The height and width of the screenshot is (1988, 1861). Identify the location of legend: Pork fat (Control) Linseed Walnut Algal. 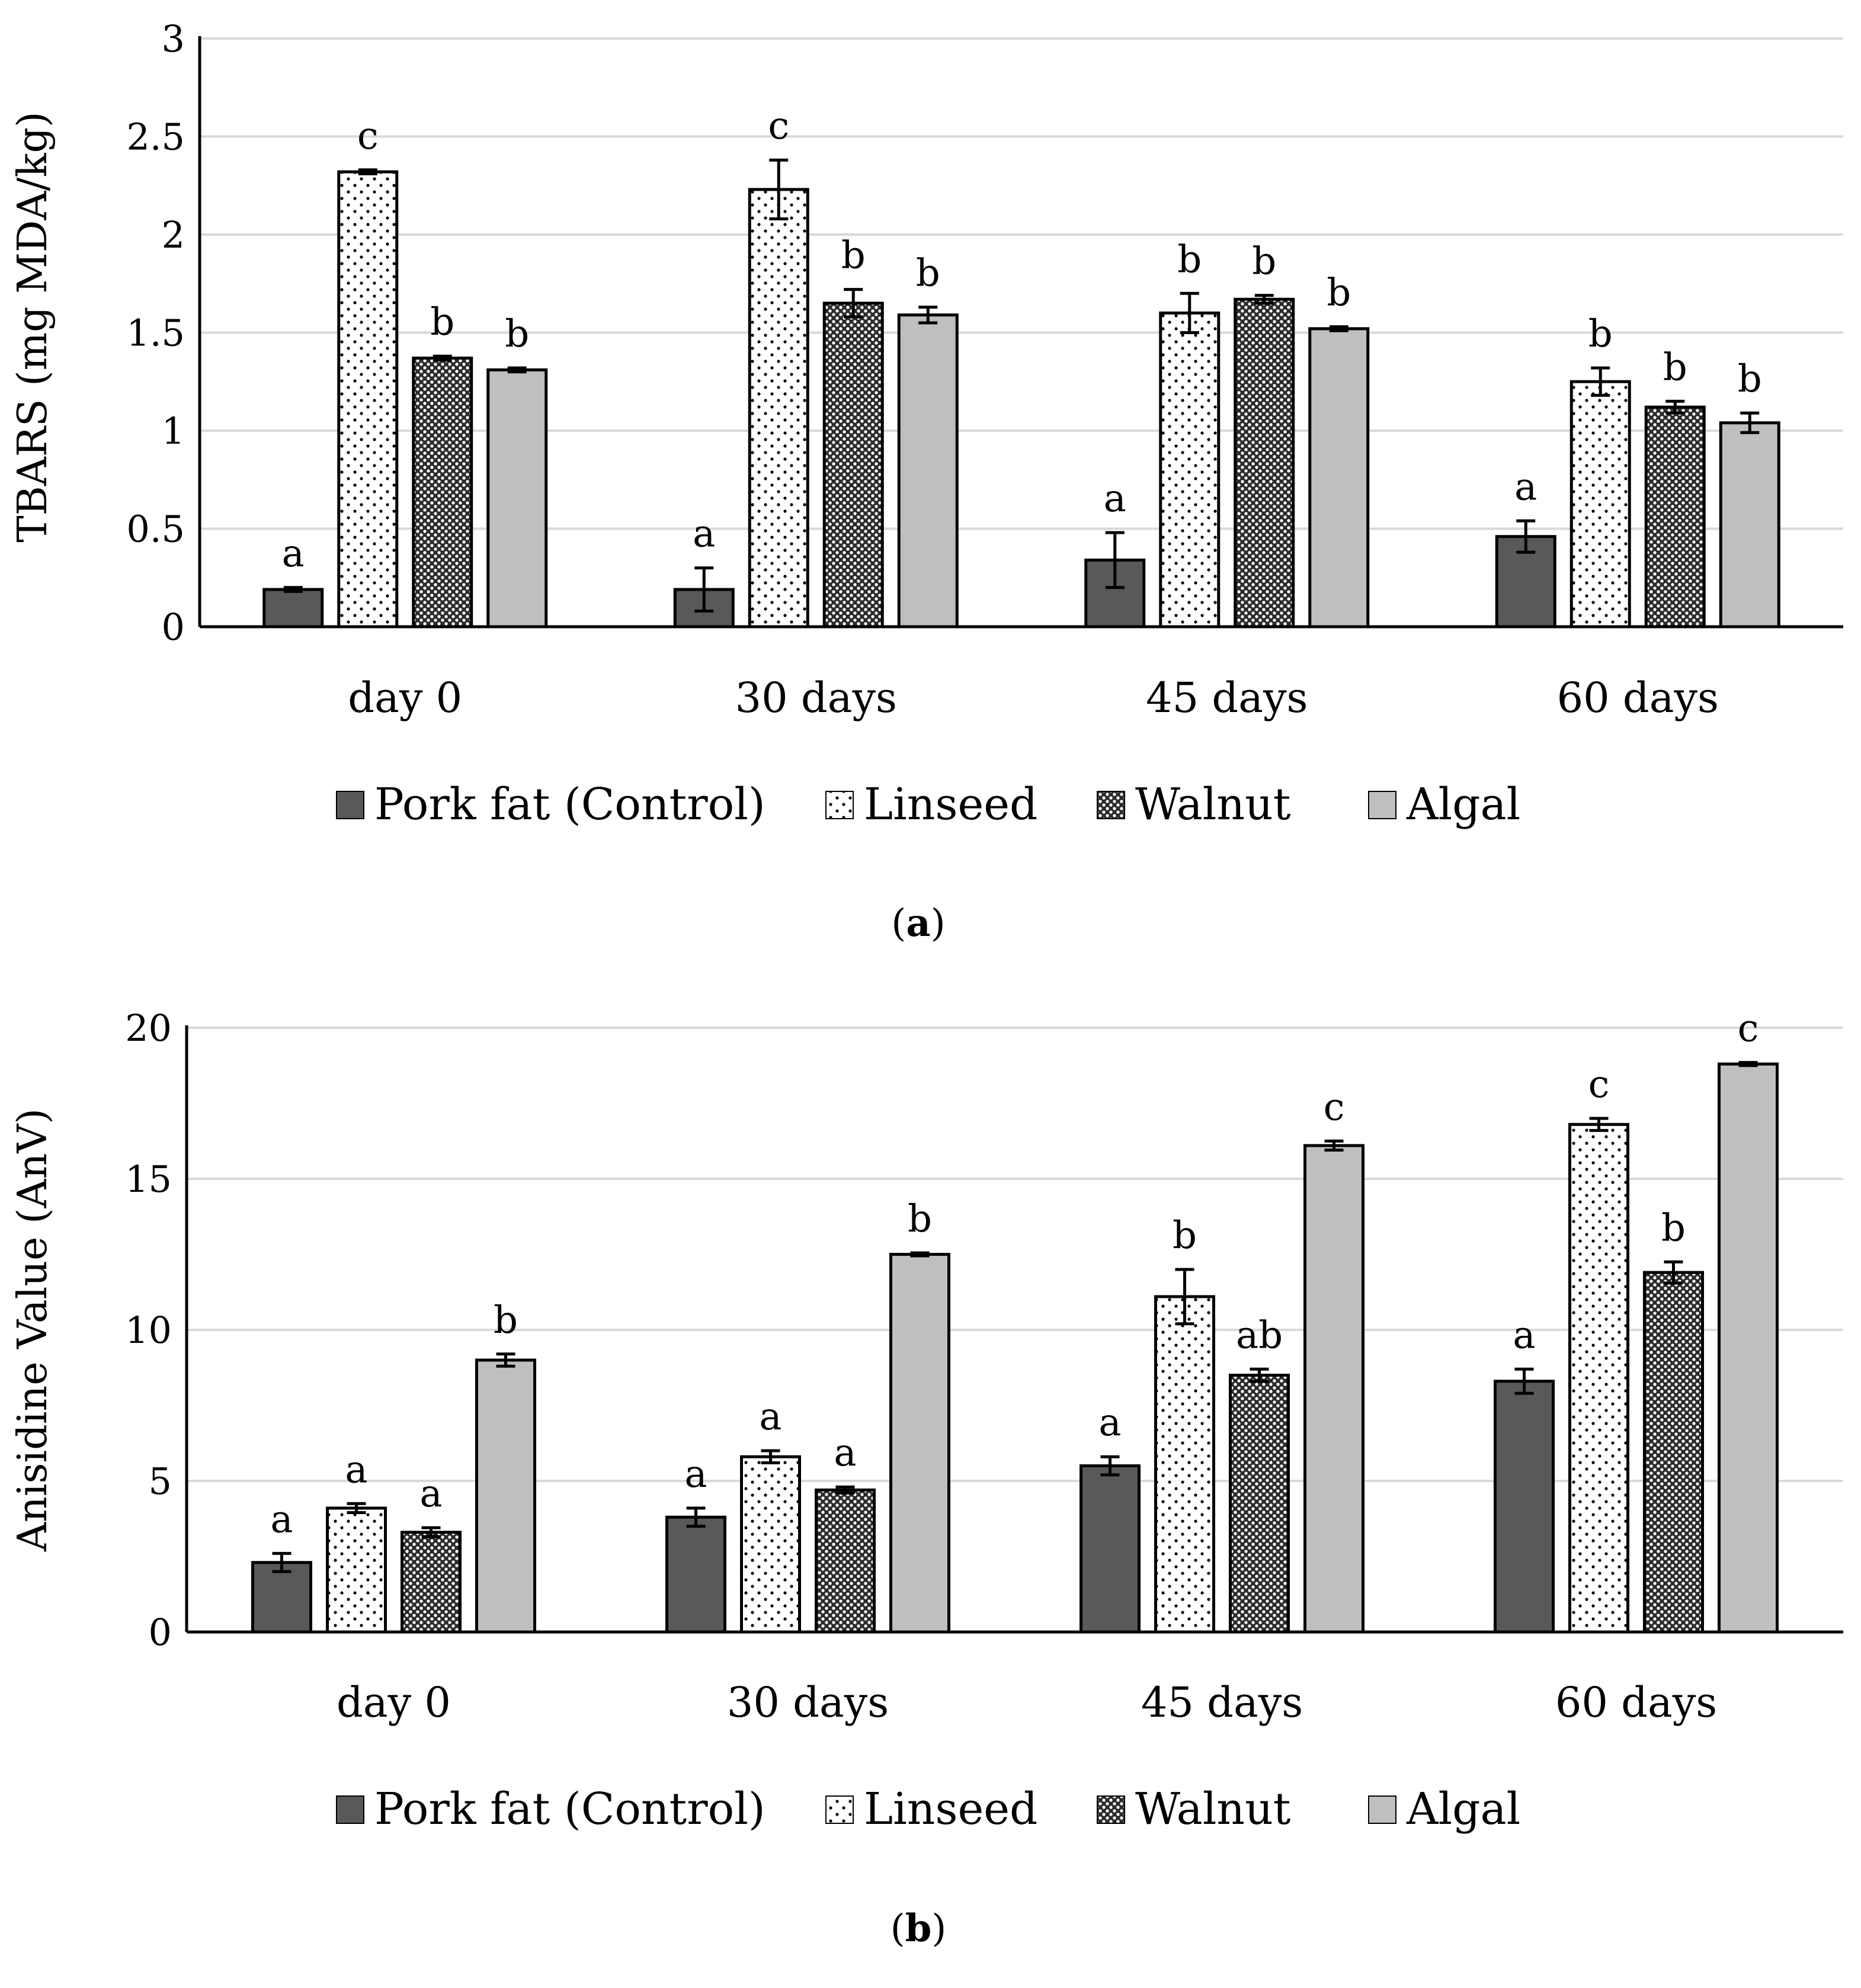
(928, 804).